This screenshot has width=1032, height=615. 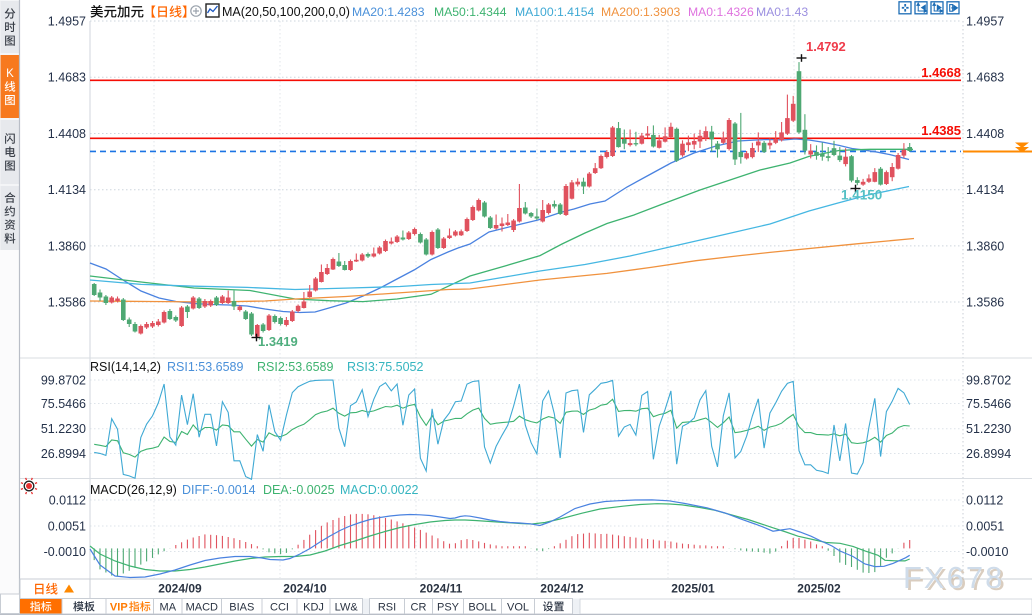 I want to click on svg-text: 2024/09, so click(x=180, y=589).